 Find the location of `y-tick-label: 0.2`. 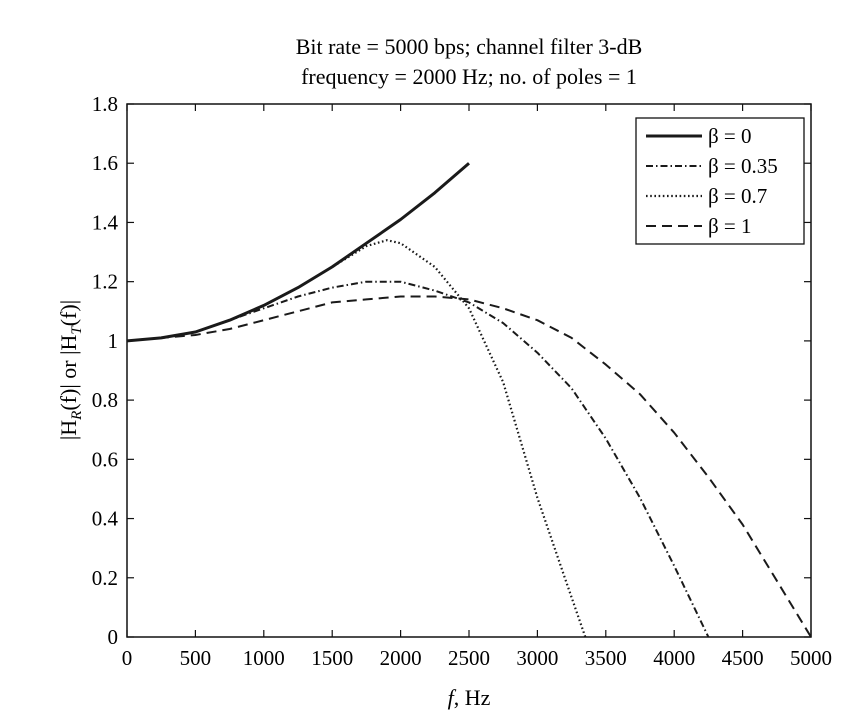

y-tick-label: 0.2 is located at coordinates (105, 578).